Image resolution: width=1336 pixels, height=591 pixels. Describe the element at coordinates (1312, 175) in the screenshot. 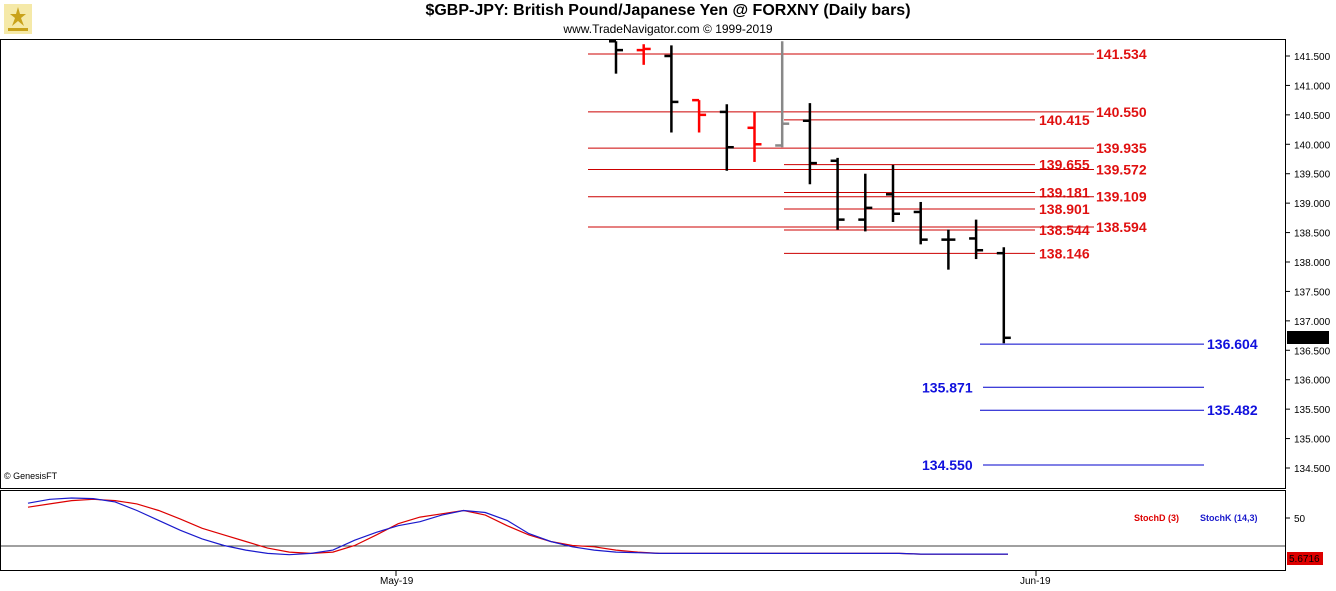

I see `price-tick-label: 139.500` at that location.